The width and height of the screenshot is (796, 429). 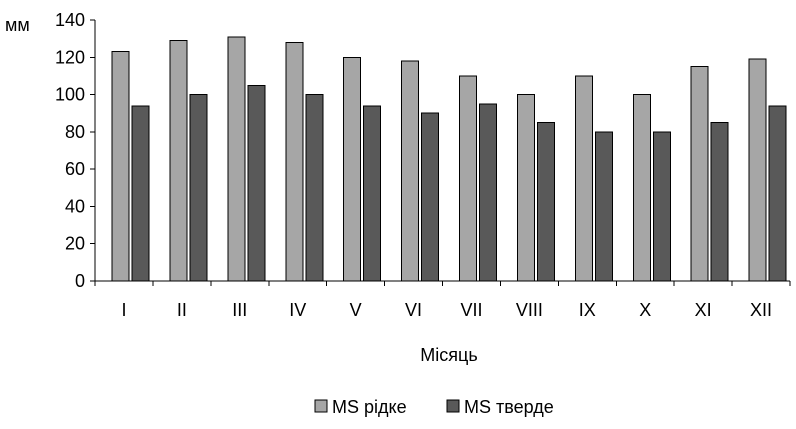 I want to click on y-tick-label: 0, so click(x=80, y=281).